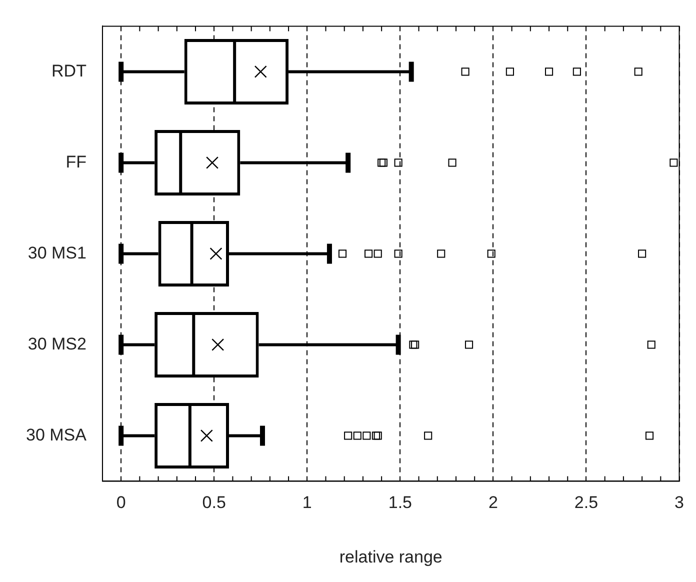 Image resolution: width=696 pixels, height=582 pixels. Describe the element at coordinates (390, 556) in the screenshot. I see `x-axis-title: relative range` at that location.